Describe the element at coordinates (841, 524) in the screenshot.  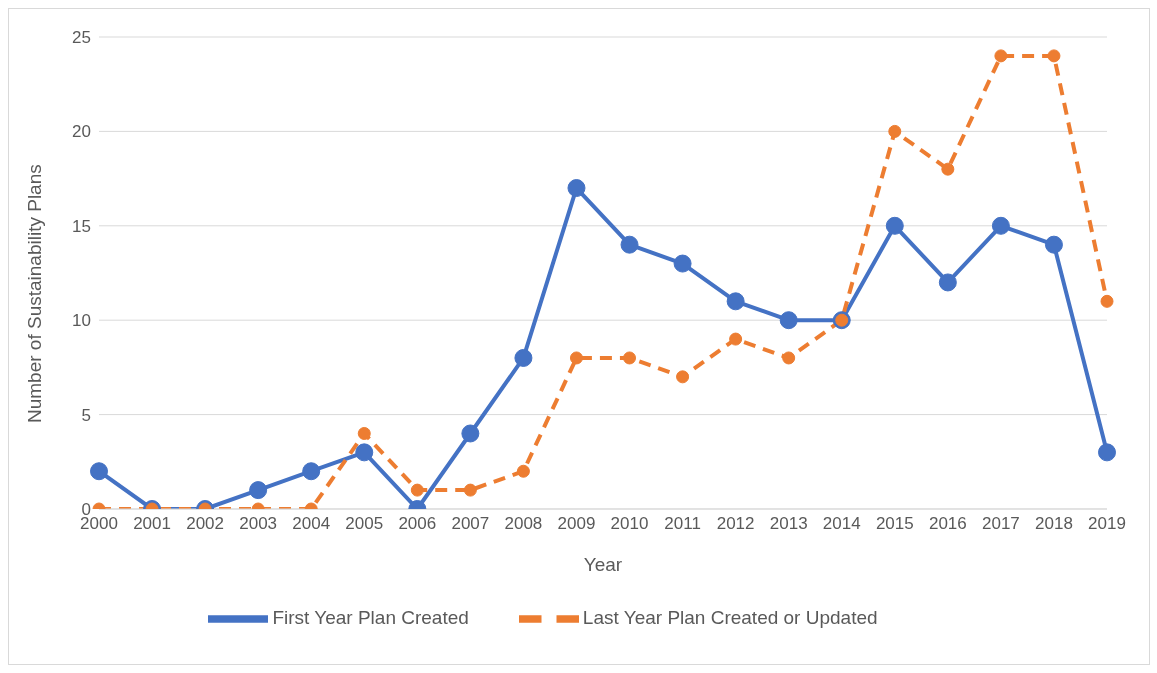
I see `x-tick-label: 2014` at that location.